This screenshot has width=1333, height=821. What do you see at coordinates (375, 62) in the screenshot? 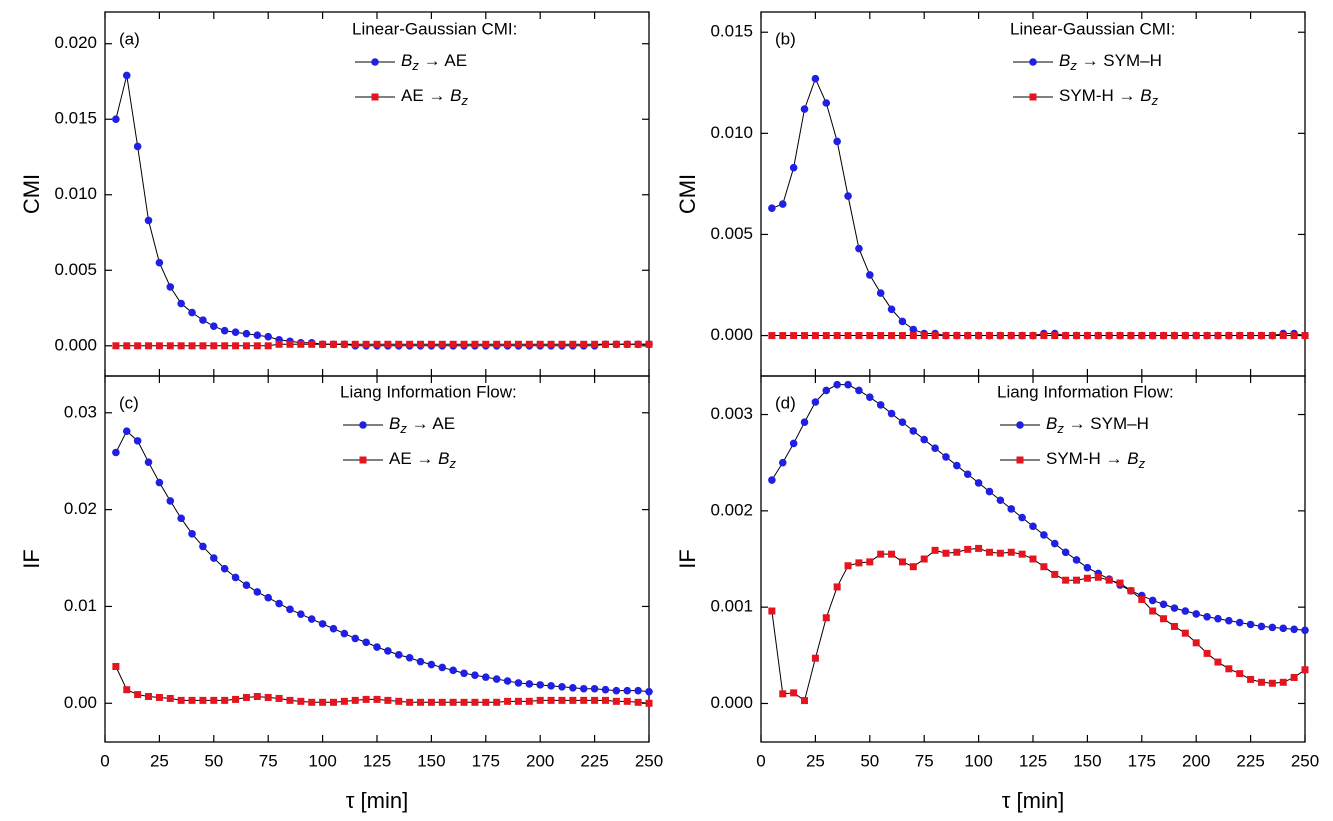
I see `legend-marker` at bounding box center [375, 62].